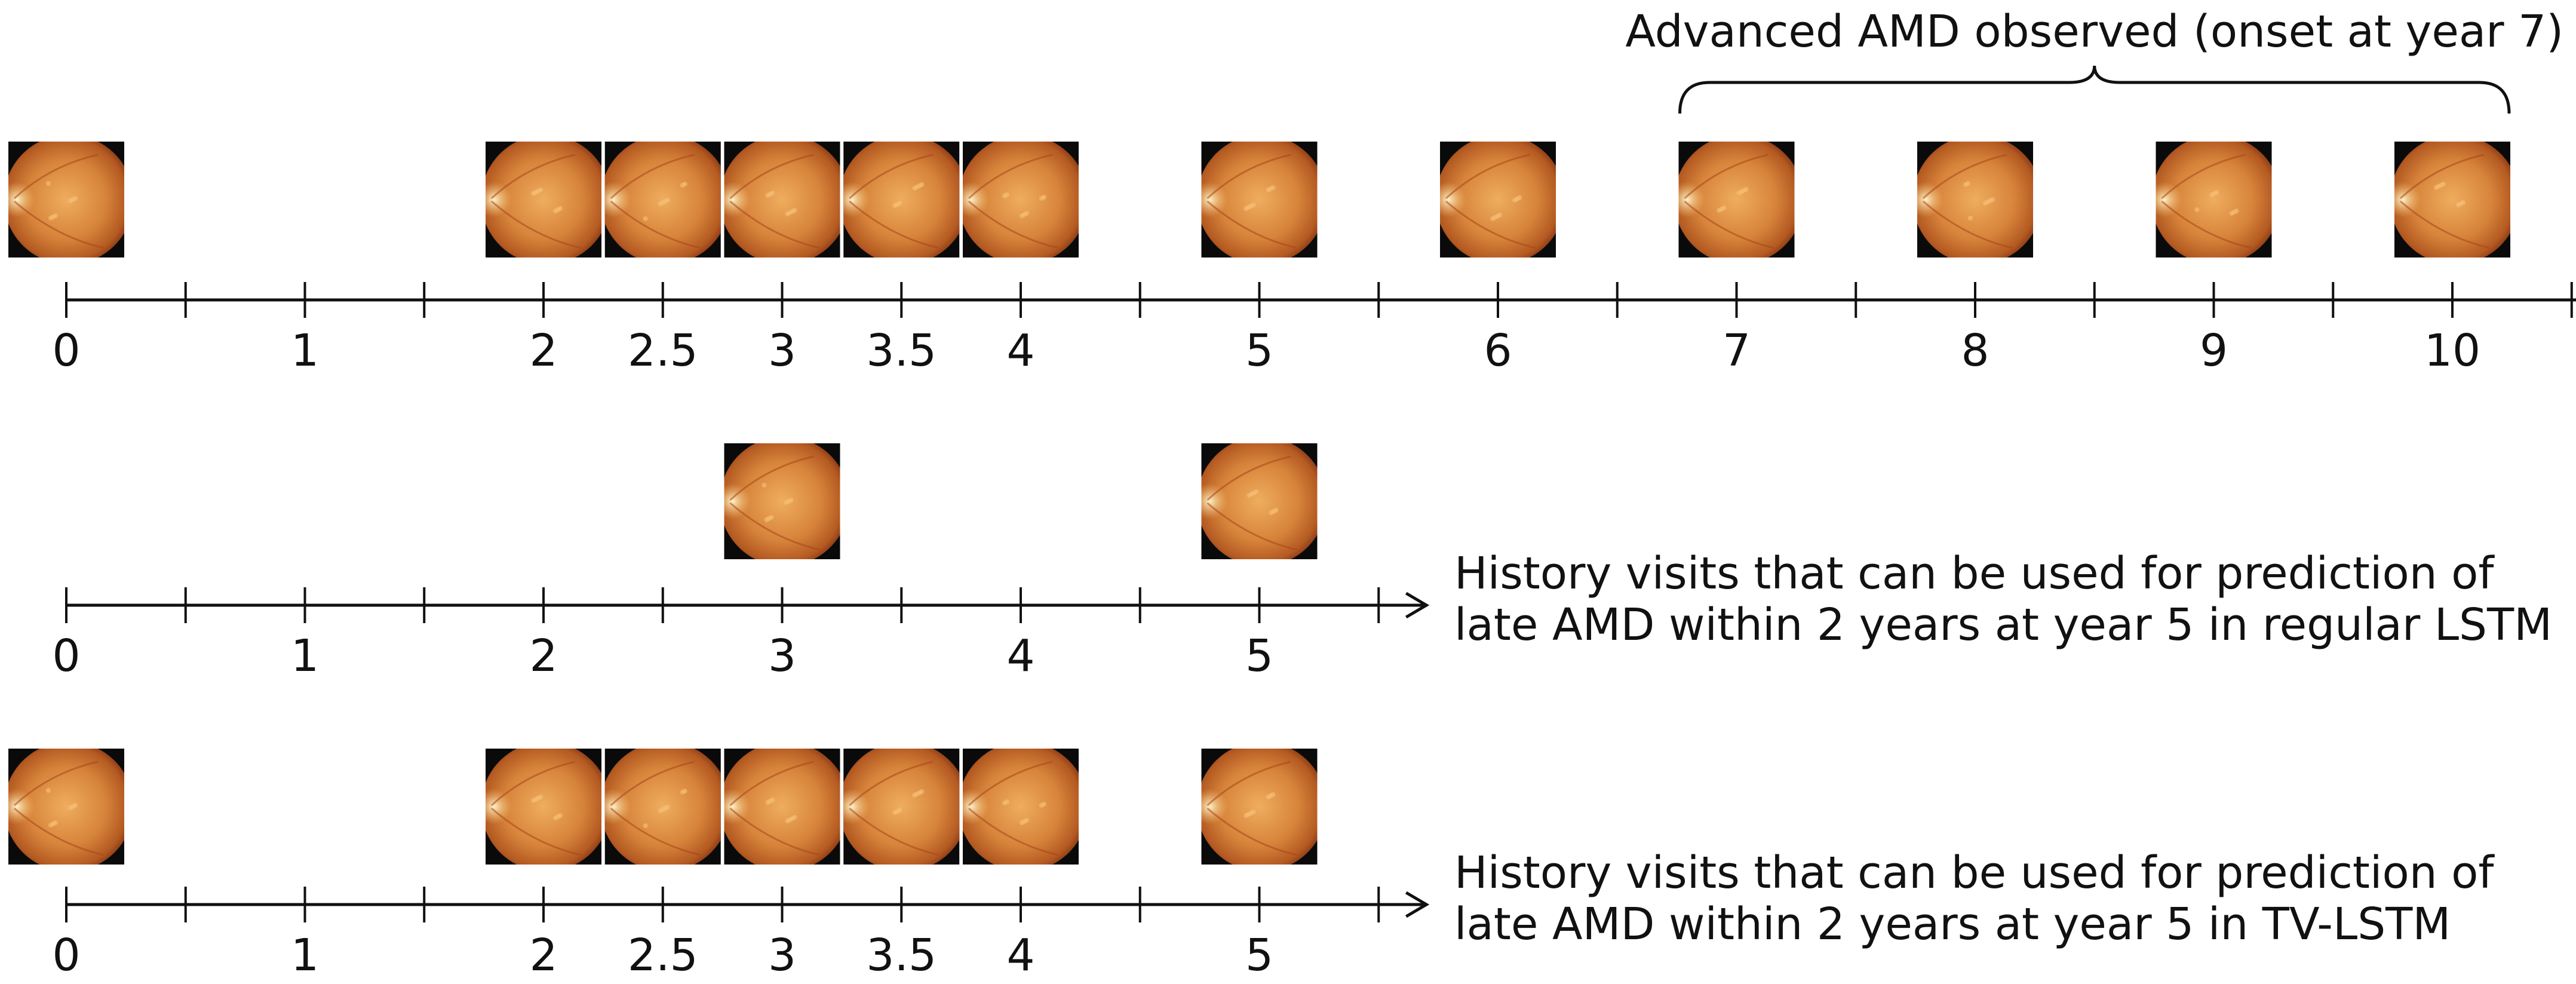  Describe the element at coordinates (305, 656) in the screenshot. I see `tick-label: 1` at that location.